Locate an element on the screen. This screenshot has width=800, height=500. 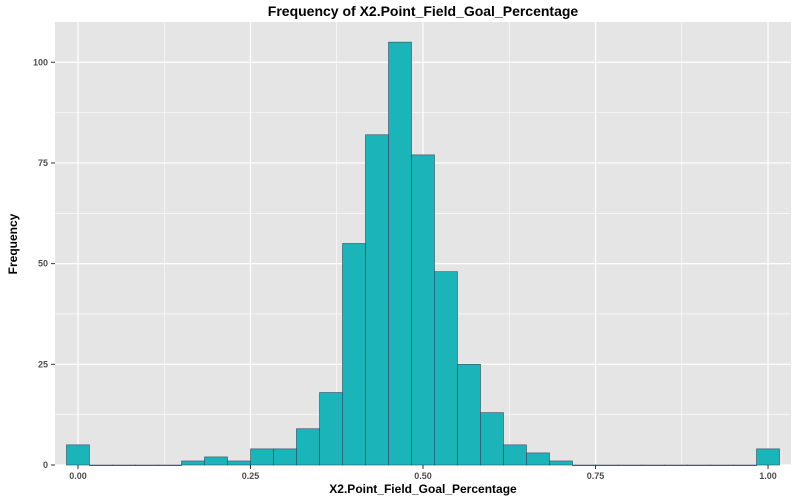
x-axis-ticks: 0.00 0.25 0.50 0.75 1.00 is located at coordinates (423, 473).